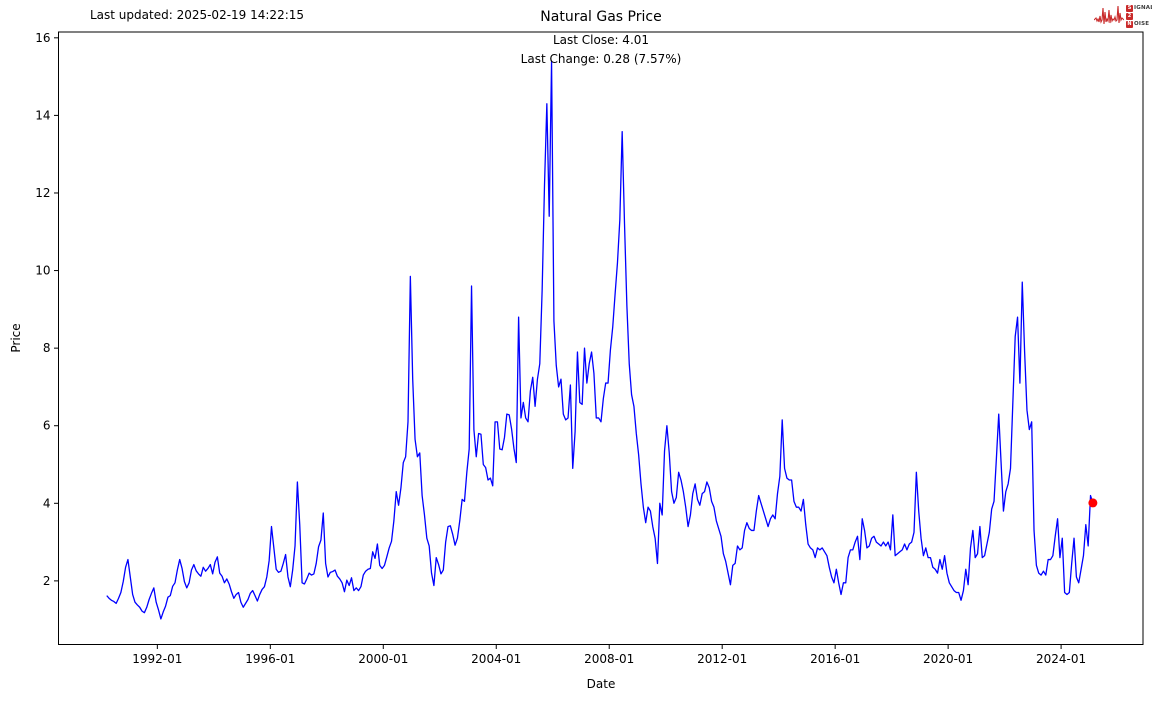 The width and height of the screenshot is (1152, 701). I want to click on x-tick-label: 1992-01, so click(157, 659).